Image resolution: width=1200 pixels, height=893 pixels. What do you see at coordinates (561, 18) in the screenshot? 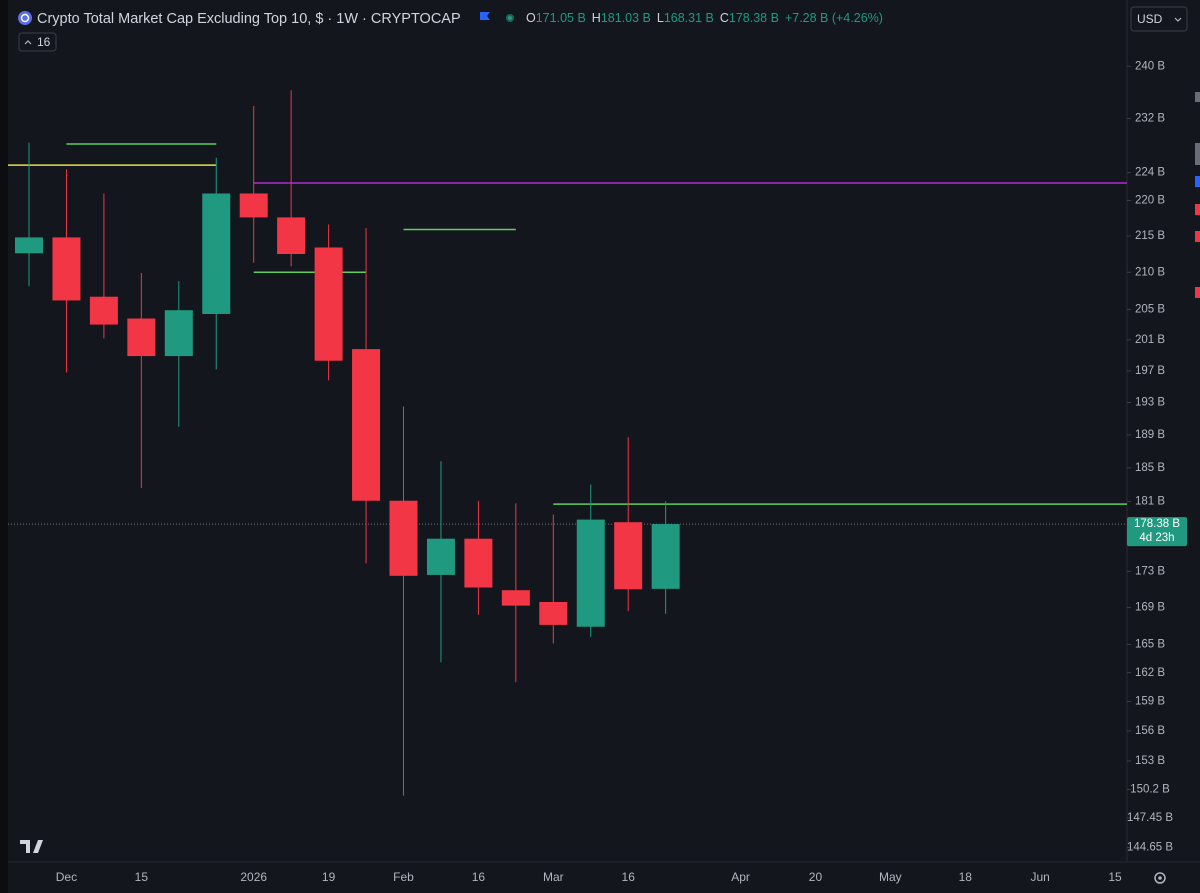
I see `ohlc-value: 171.05 B` at bounding box center [561, 18].